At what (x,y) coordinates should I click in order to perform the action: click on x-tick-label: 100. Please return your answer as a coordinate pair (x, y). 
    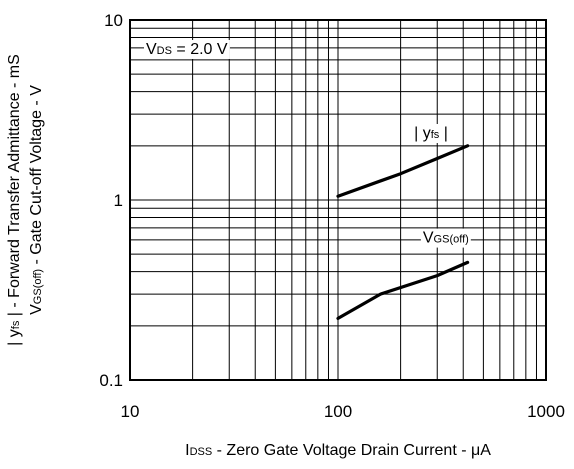
    Looking at the image, I should click on (338, 411).